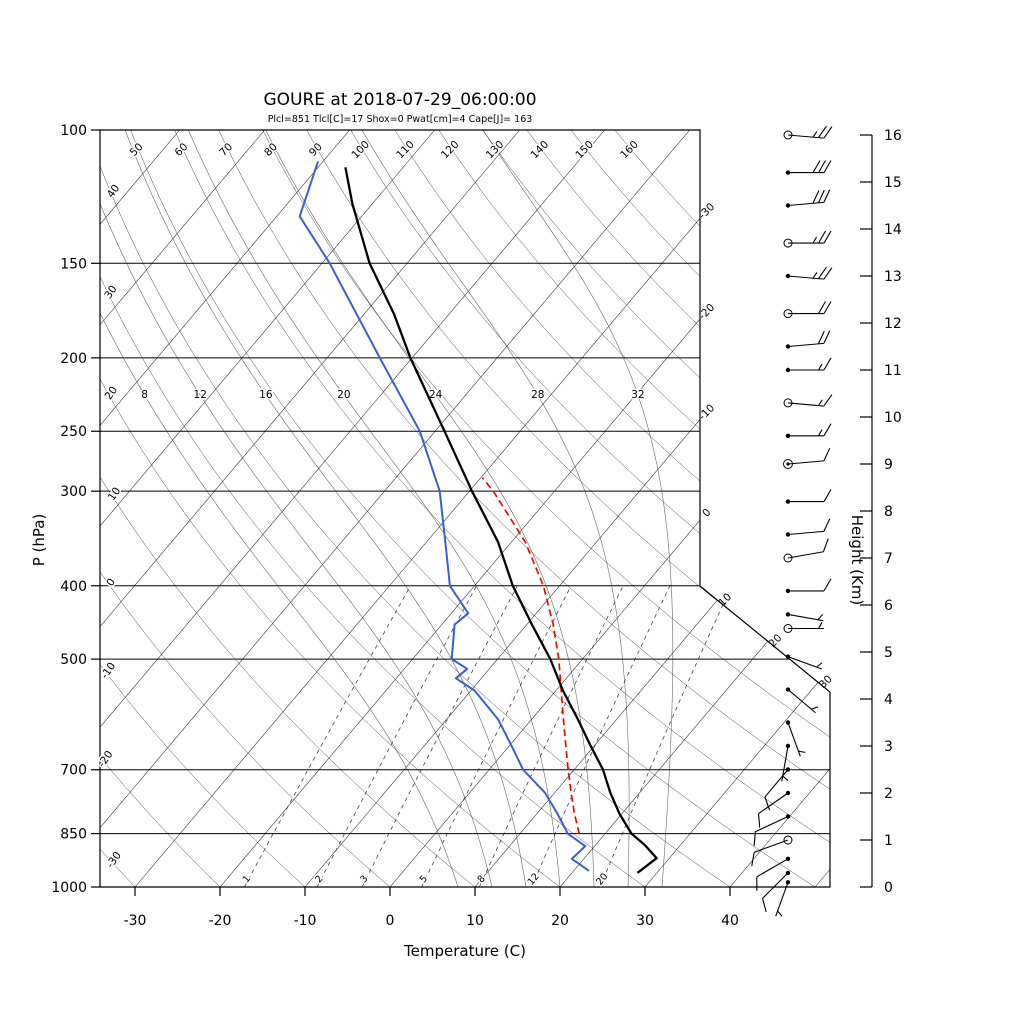 The height and width of the screenshot is (1024, 1024). I want to click on dry-adiabat-label: 0, so click(111, 582).